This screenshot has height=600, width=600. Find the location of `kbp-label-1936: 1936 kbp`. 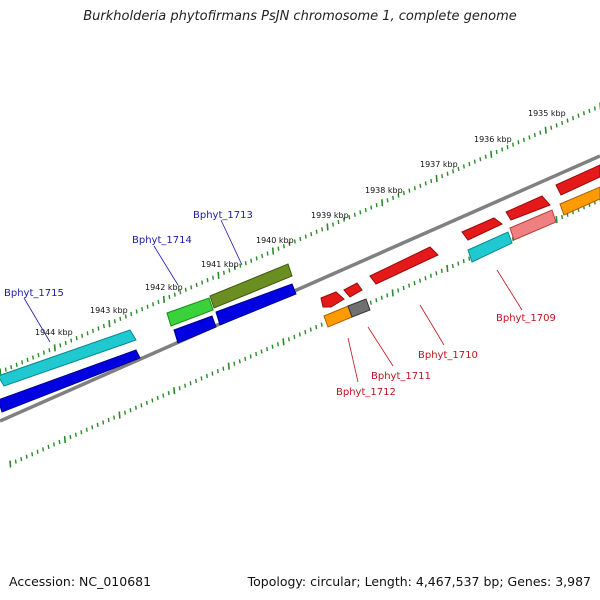

kbp-label-1936: 1936 kbp is located at coordinates (493, 139).